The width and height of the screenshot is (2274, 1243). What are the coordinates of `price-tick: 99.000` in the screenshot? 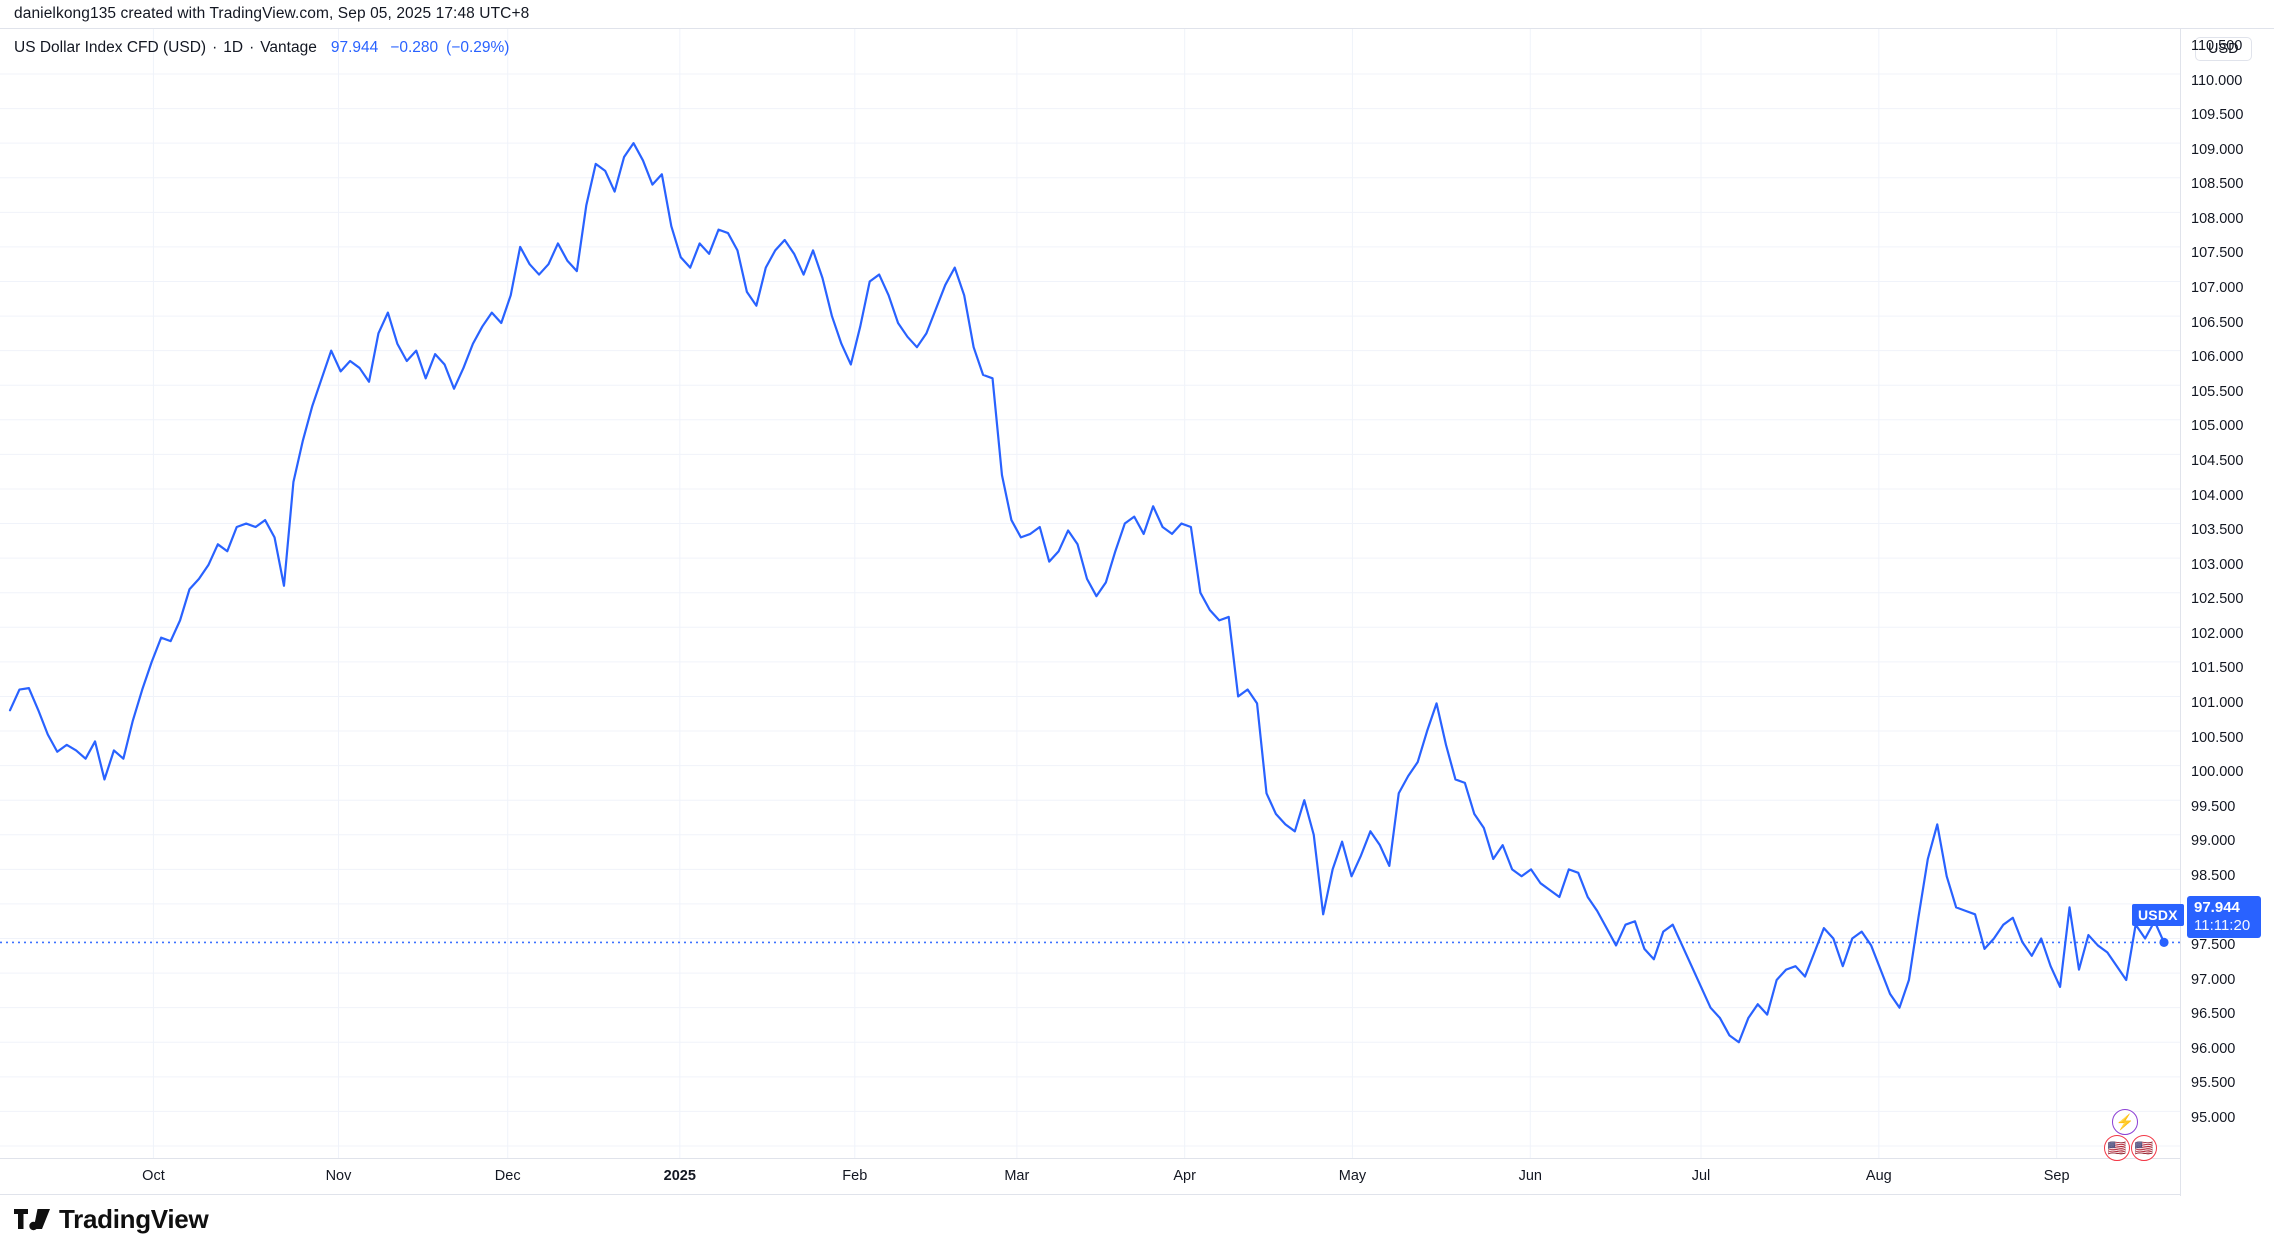 It's located at (2213, 841).